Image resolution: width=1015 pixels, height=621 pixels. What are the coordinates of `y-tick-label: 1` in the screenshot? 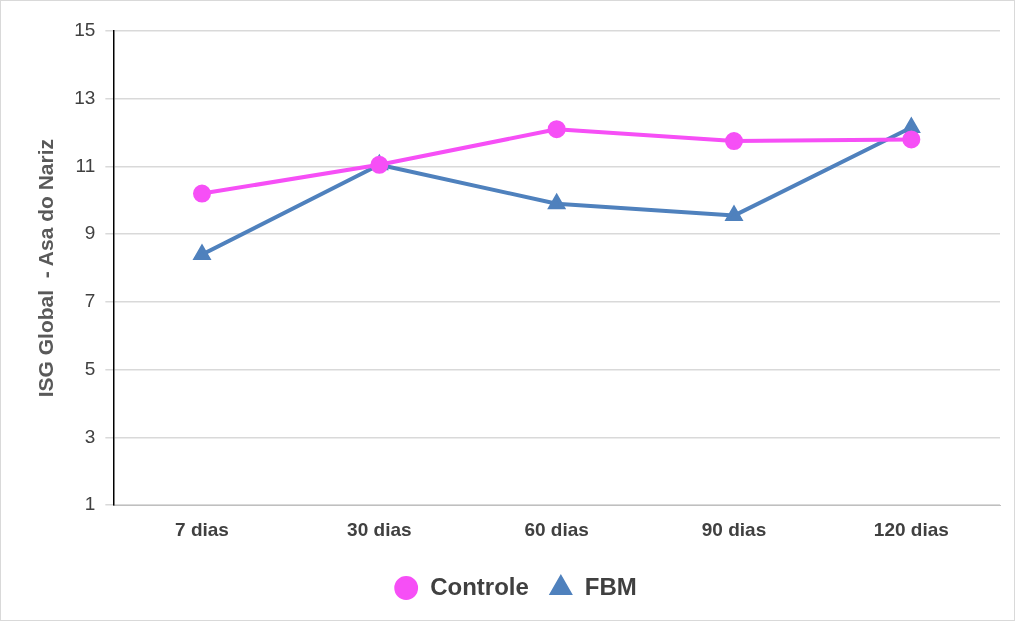 It's located at (90, 504).